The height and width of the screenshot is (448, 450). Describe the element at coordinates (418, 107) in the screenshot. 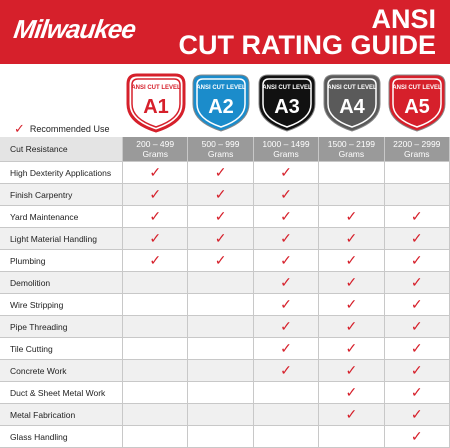

I see `badge-code: A5` at that location.